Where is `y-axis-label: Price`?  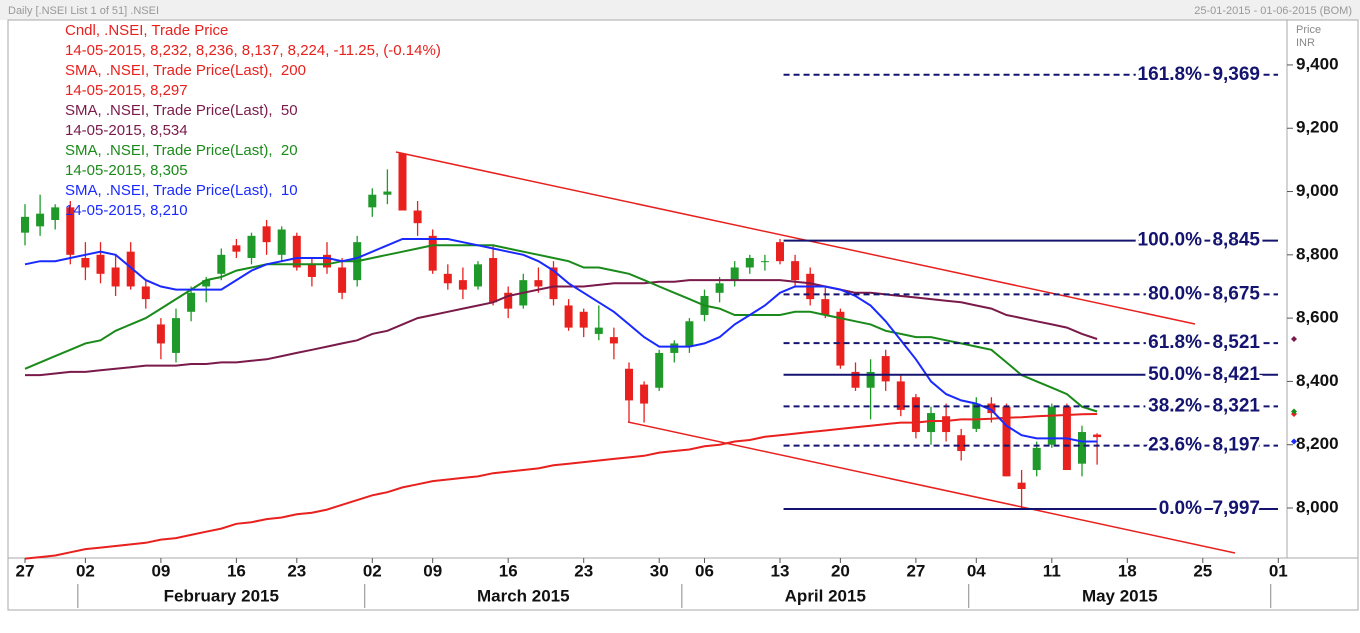
y-axis-label: Price is located at coordinates (1308, 30).